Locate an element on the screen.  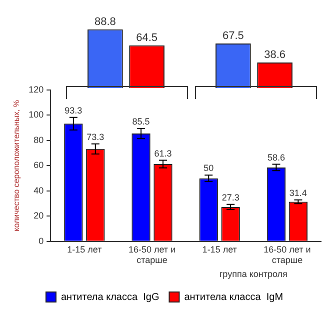
y-tick-label: 60 is located at coordinates (39, 165).